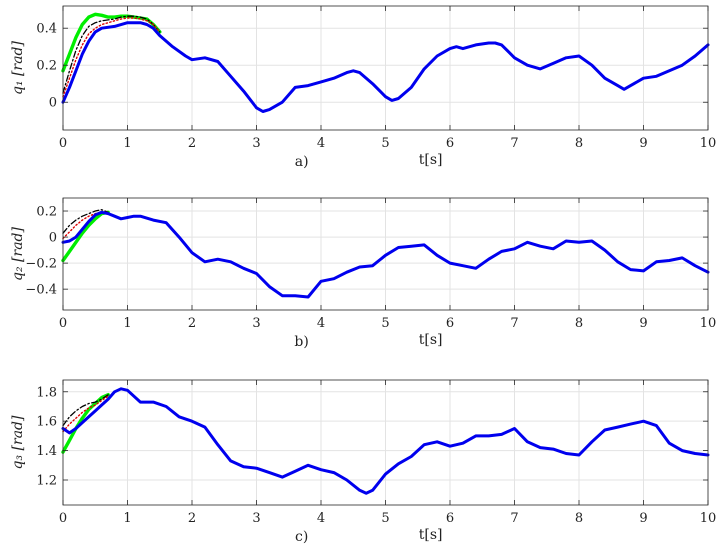 The width and height of the screenshot is (716, 548). What do you see at coordinates (46, 451) in the screenshot?
I see `y-tick-label: 1.4` at bounding box center [46, 451].